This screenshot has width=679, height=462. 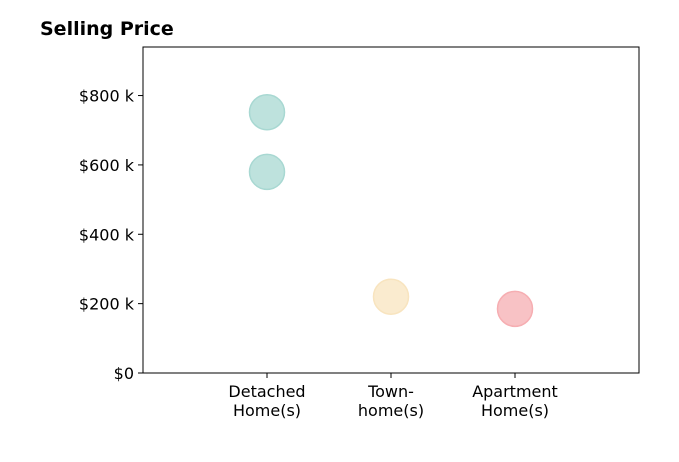 What do you see at coordinates (124, 373) in the screenshot?
I see `y-tick-label-0: $0` at bounding box center [124, 373].